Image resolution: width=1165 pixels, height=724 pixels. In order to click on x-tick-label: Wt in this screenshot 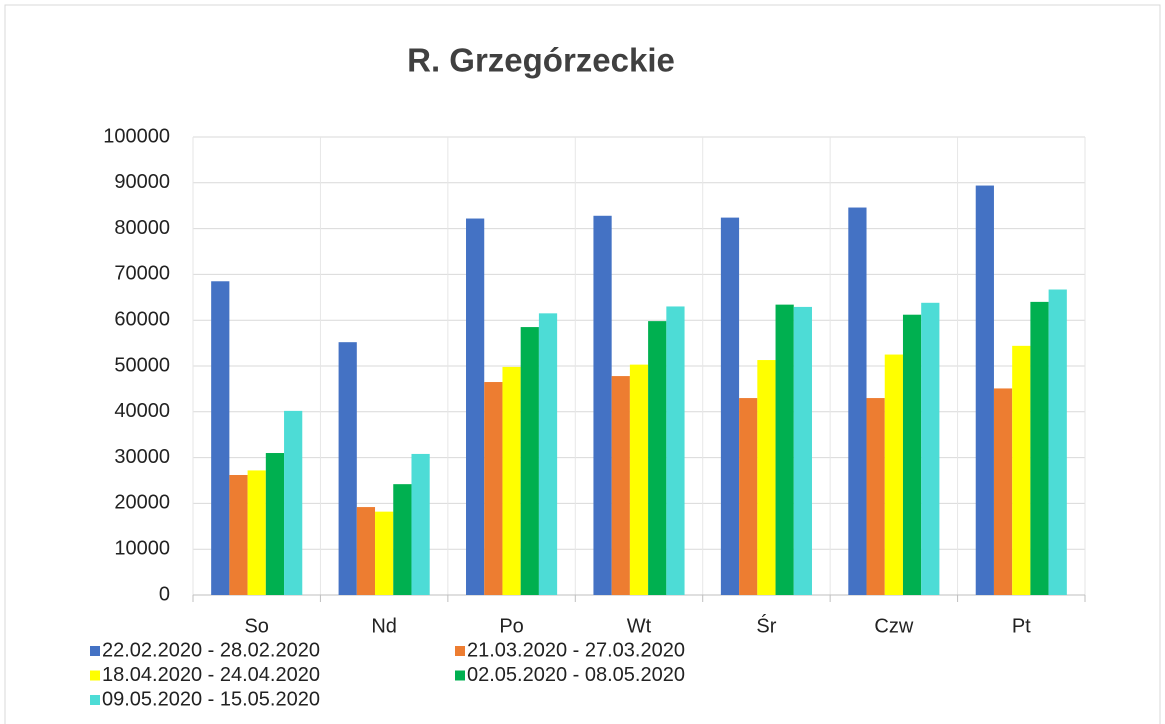, I will do `click(639, 626)`.